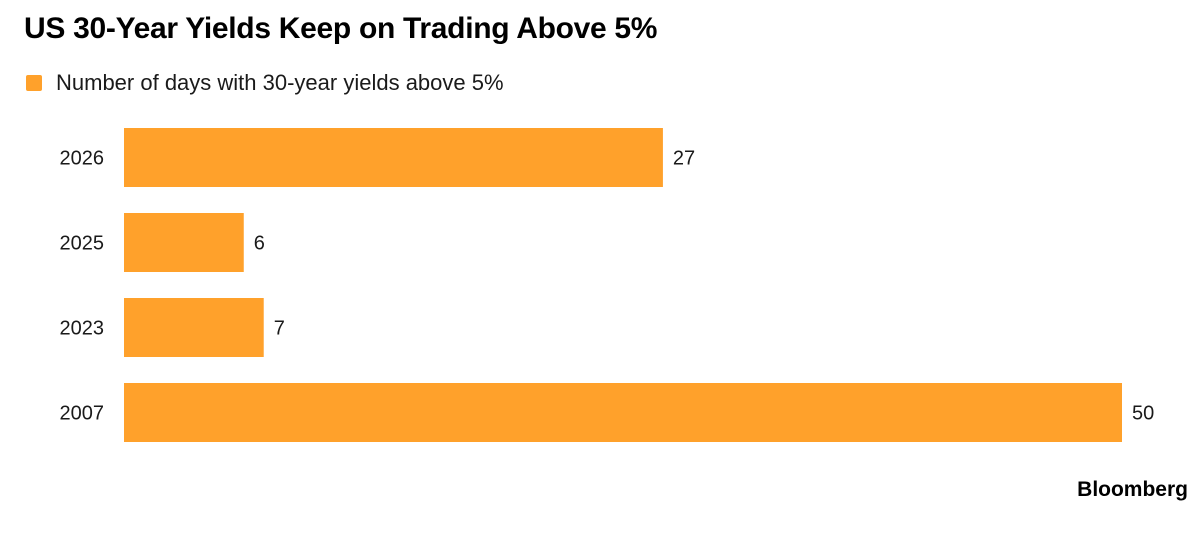 This screenshot has height=547, width=1200. I want to click on data-label: 27, so click(684, 159).